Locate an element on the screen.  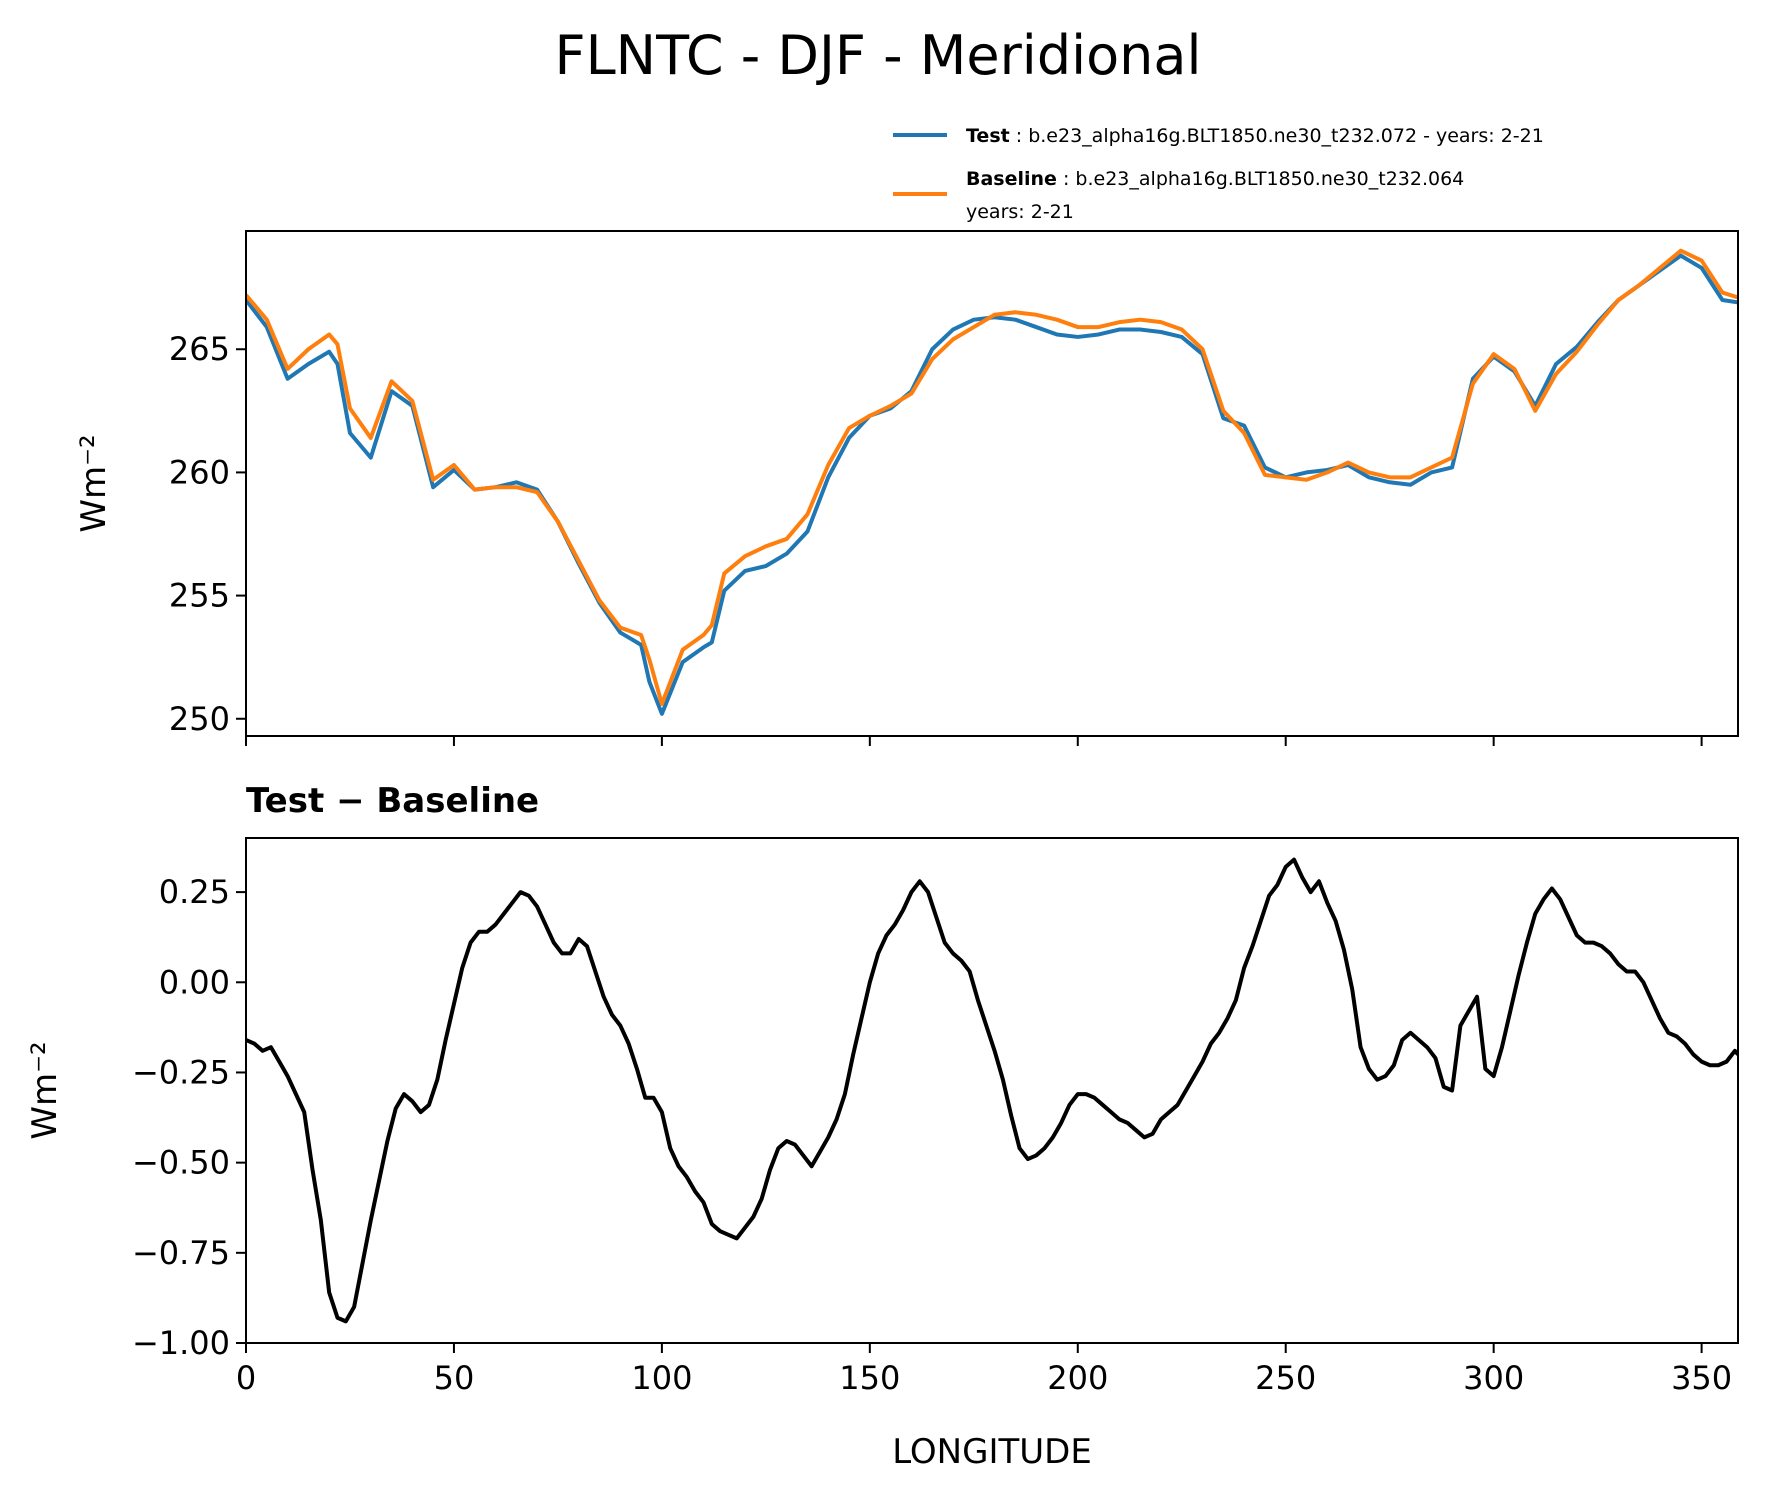
y-tick-label: −0.50 is located at coordinates (181, 1163).